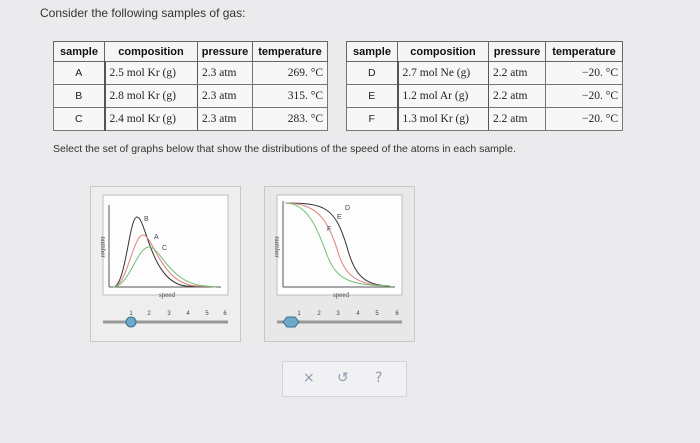 The image size is (700, 443). What do you see at coordinates (164, 248) in the screenshot?
I see `curve-label-c: C` at bounding box center [164, 248].